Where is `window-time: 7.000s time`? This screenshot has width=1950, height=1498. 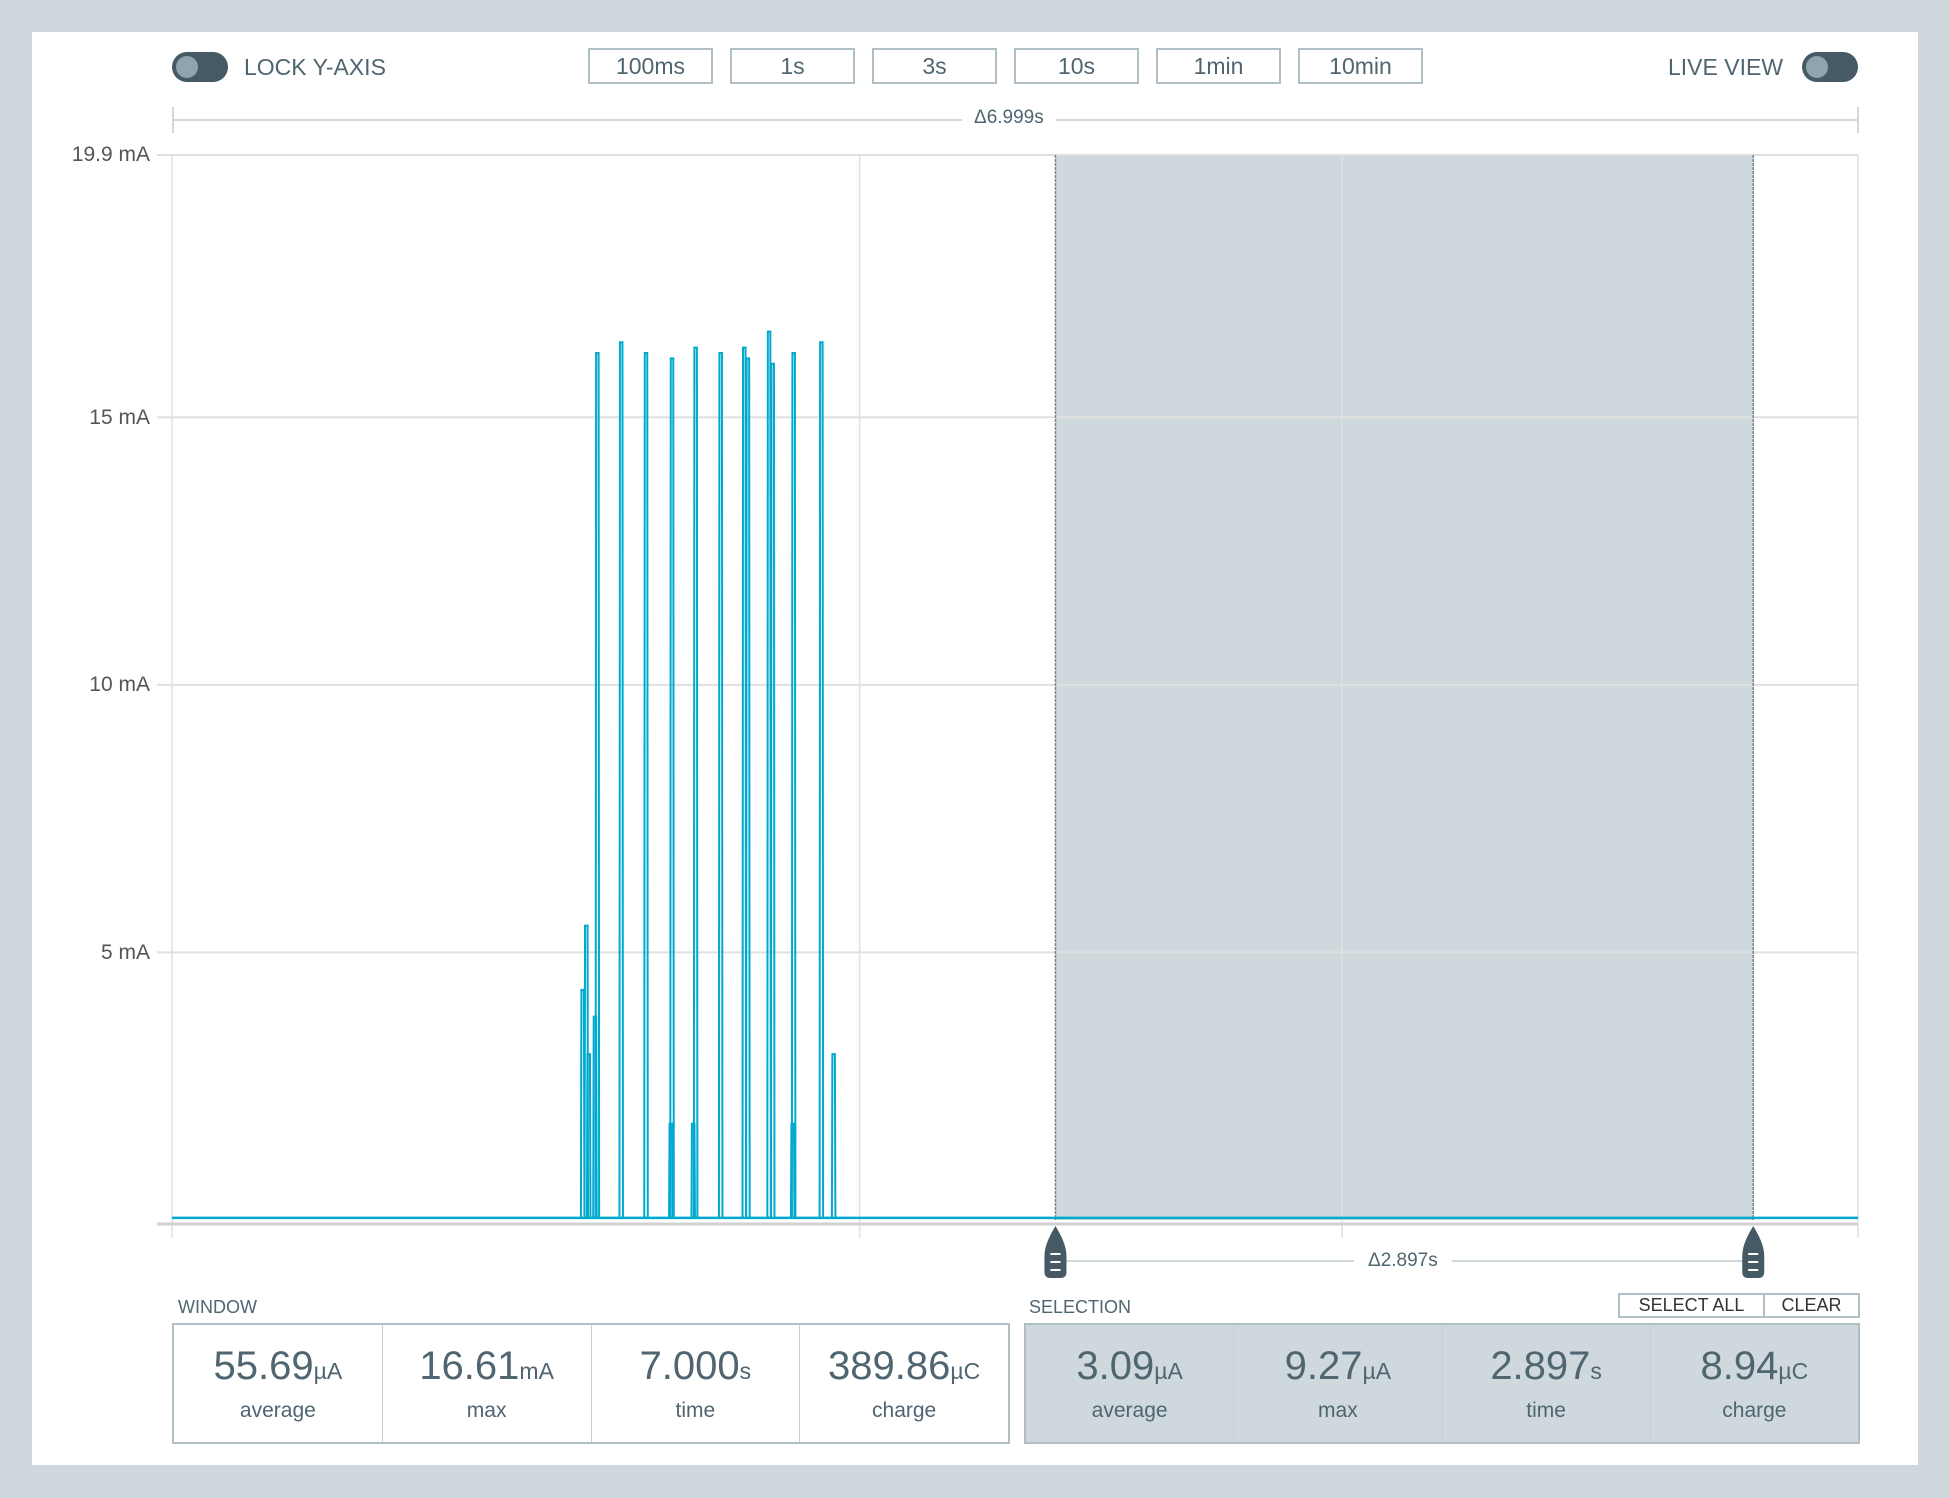
window-time: 7.000s time is located at coordinates (696, 1383).